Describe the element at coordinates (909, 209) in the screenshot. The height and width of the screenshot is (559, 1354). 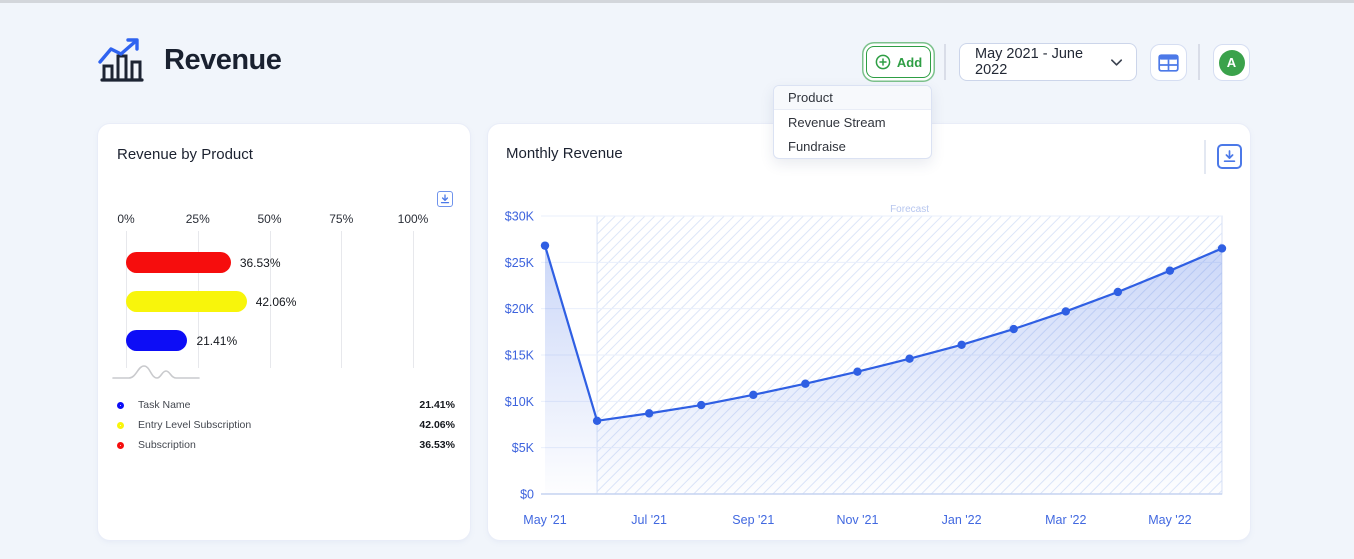
I see `svg-text: Forecast` at that location.